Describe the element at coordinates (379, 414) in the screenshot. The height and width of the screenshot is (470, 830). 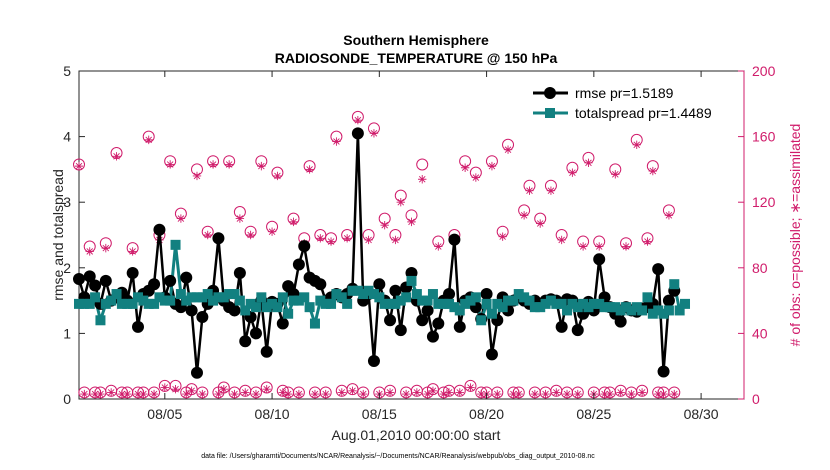
I see `x-tick-label: 08/15` at that location.